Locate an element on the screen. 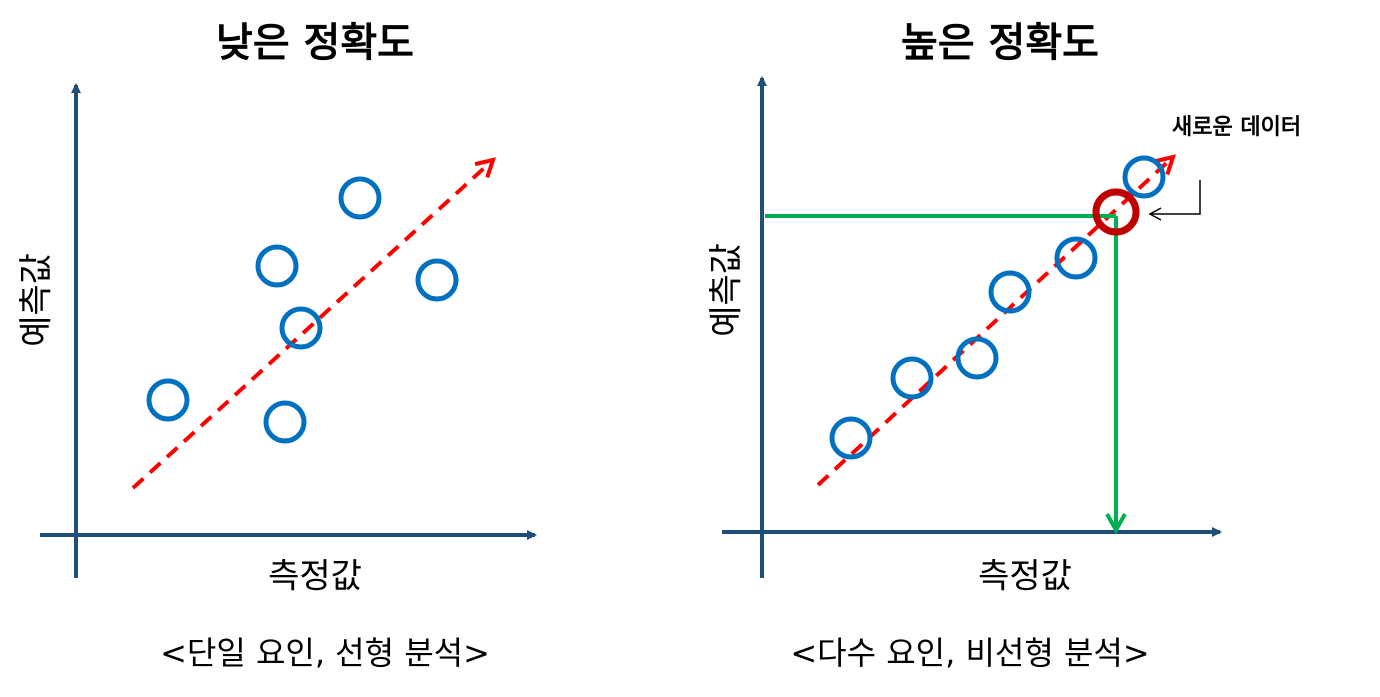 Image resolution: width=1380 pixels, height=697 pixels. panel-title: 낮은 정확도 is located at coordinates (315, 43).